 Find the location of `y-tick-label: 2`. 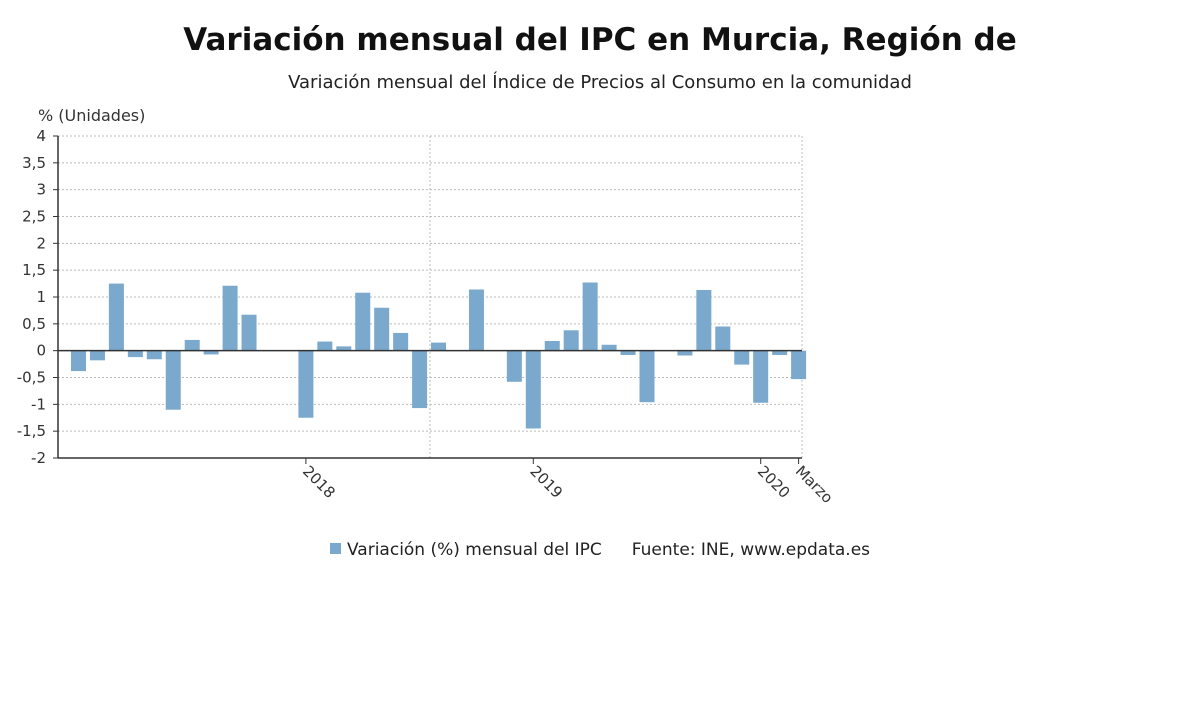

y-tick-label: 2 is located at coordinates (41, 243).